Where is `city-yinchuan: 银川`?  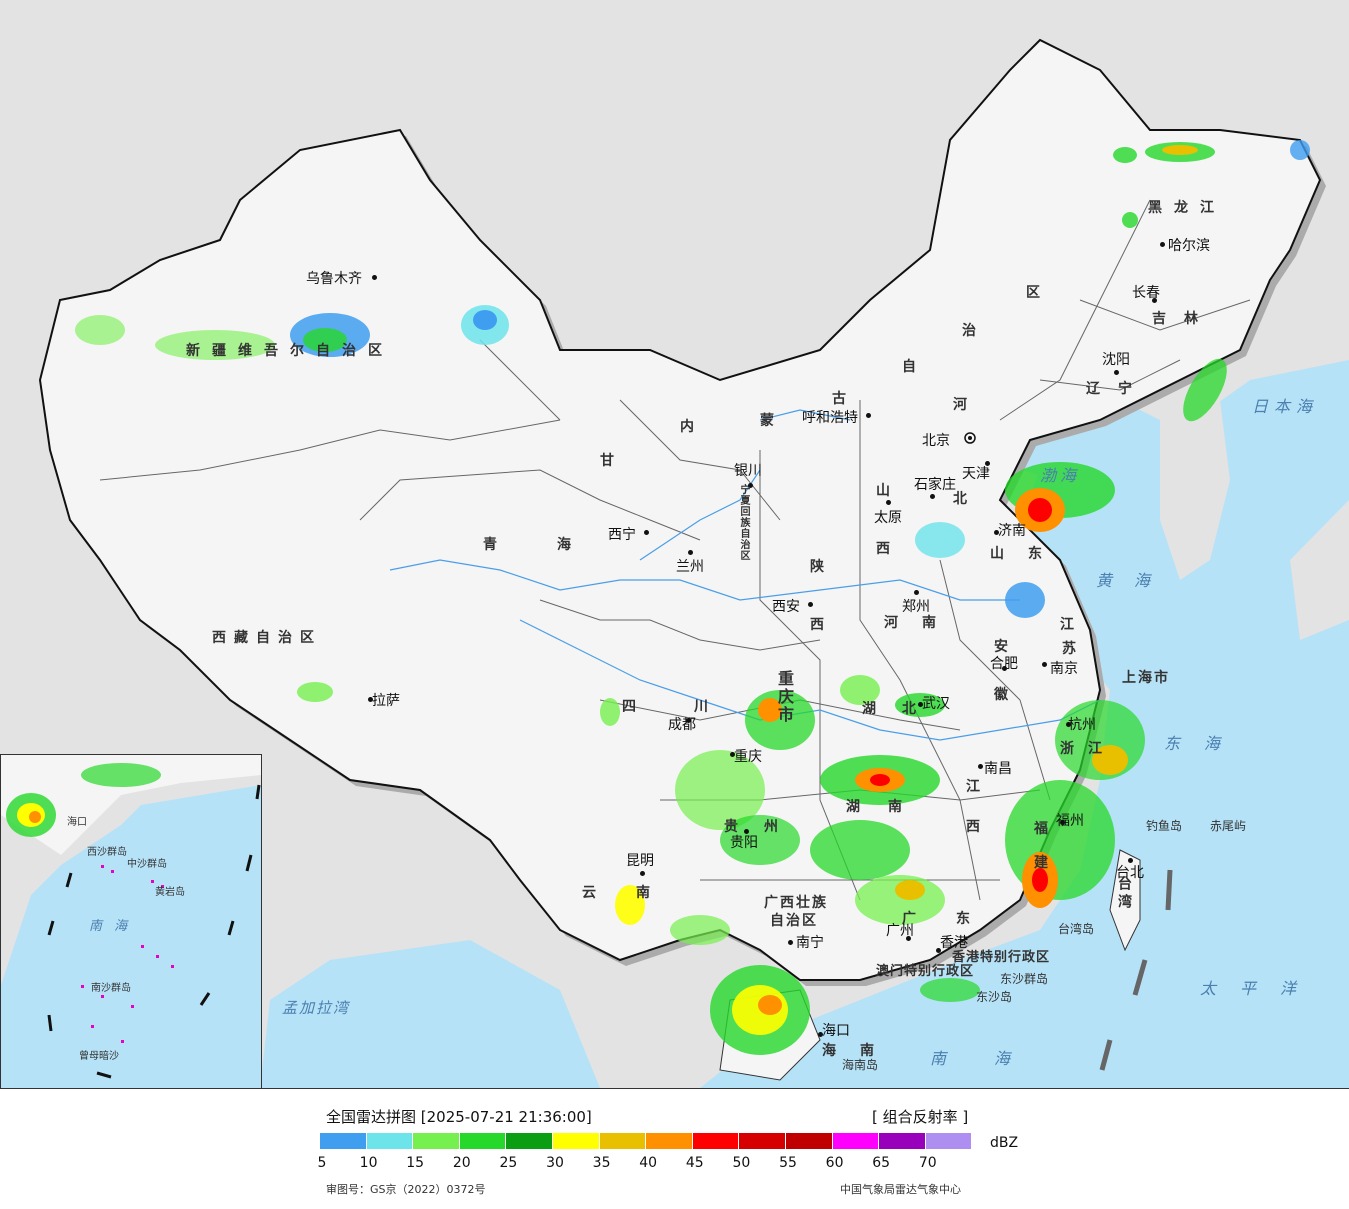
city-yinchuan: 银川 is located at coordinates (748, 471).